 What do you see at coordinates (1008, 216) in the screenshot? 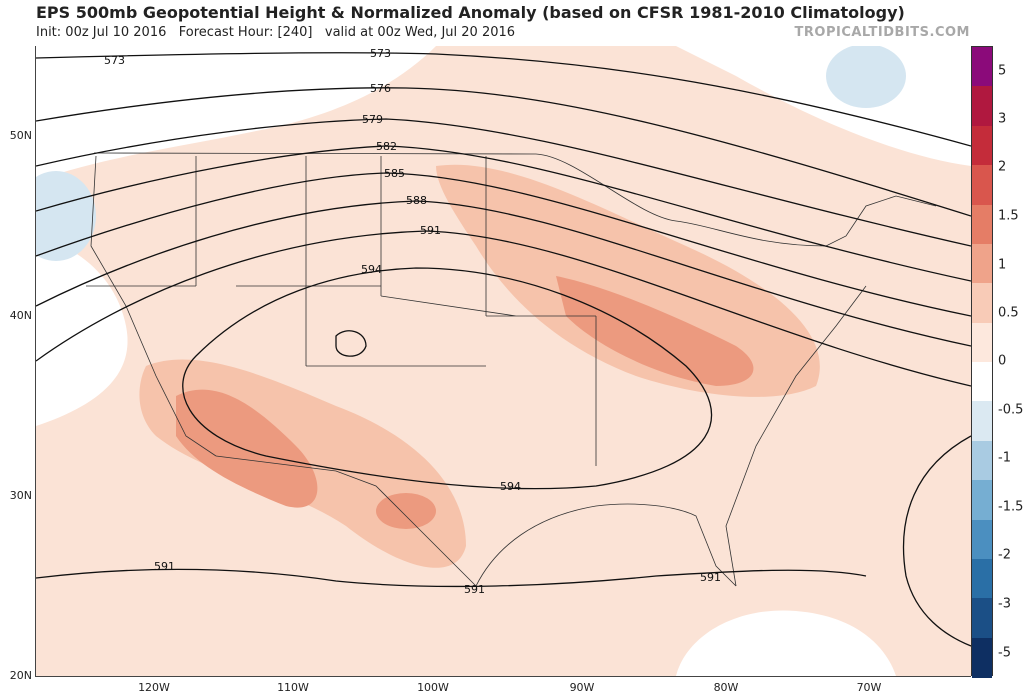
I see `colorbar-tick-label: 1.5` at bounding box center [1008, 216].